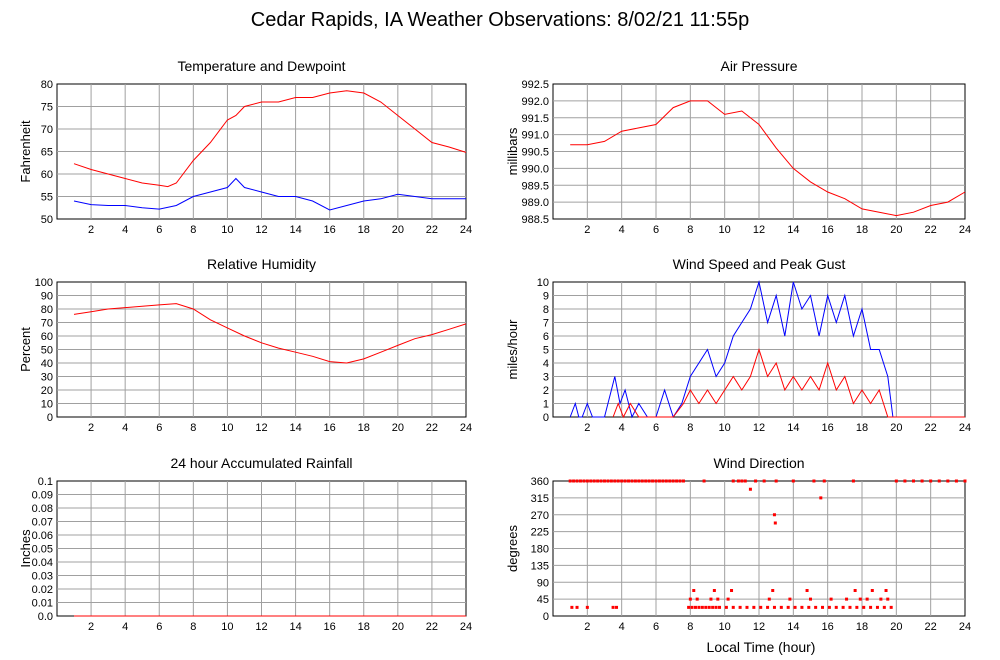 This screenshot has height=660, width=1000. Describe the element at coordinates (295, 230) in the screenshot. I see `x-tick-label: 14` at that location.